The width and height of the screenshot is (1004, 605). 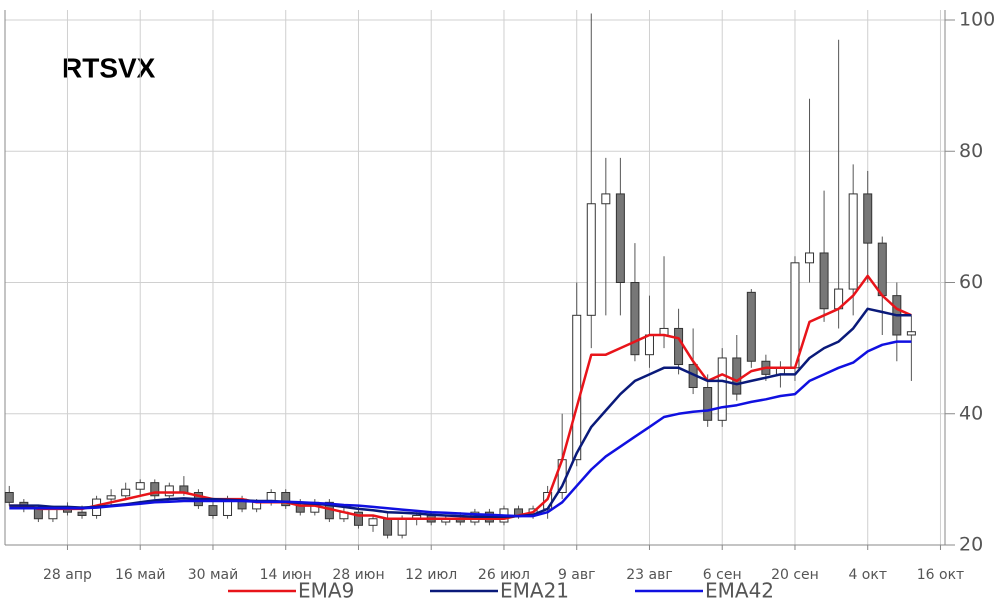 What do you see at coordinates (739, 591) in the screenshot?
I see `legend-label: EMA42` at bounding box center [739, 591].